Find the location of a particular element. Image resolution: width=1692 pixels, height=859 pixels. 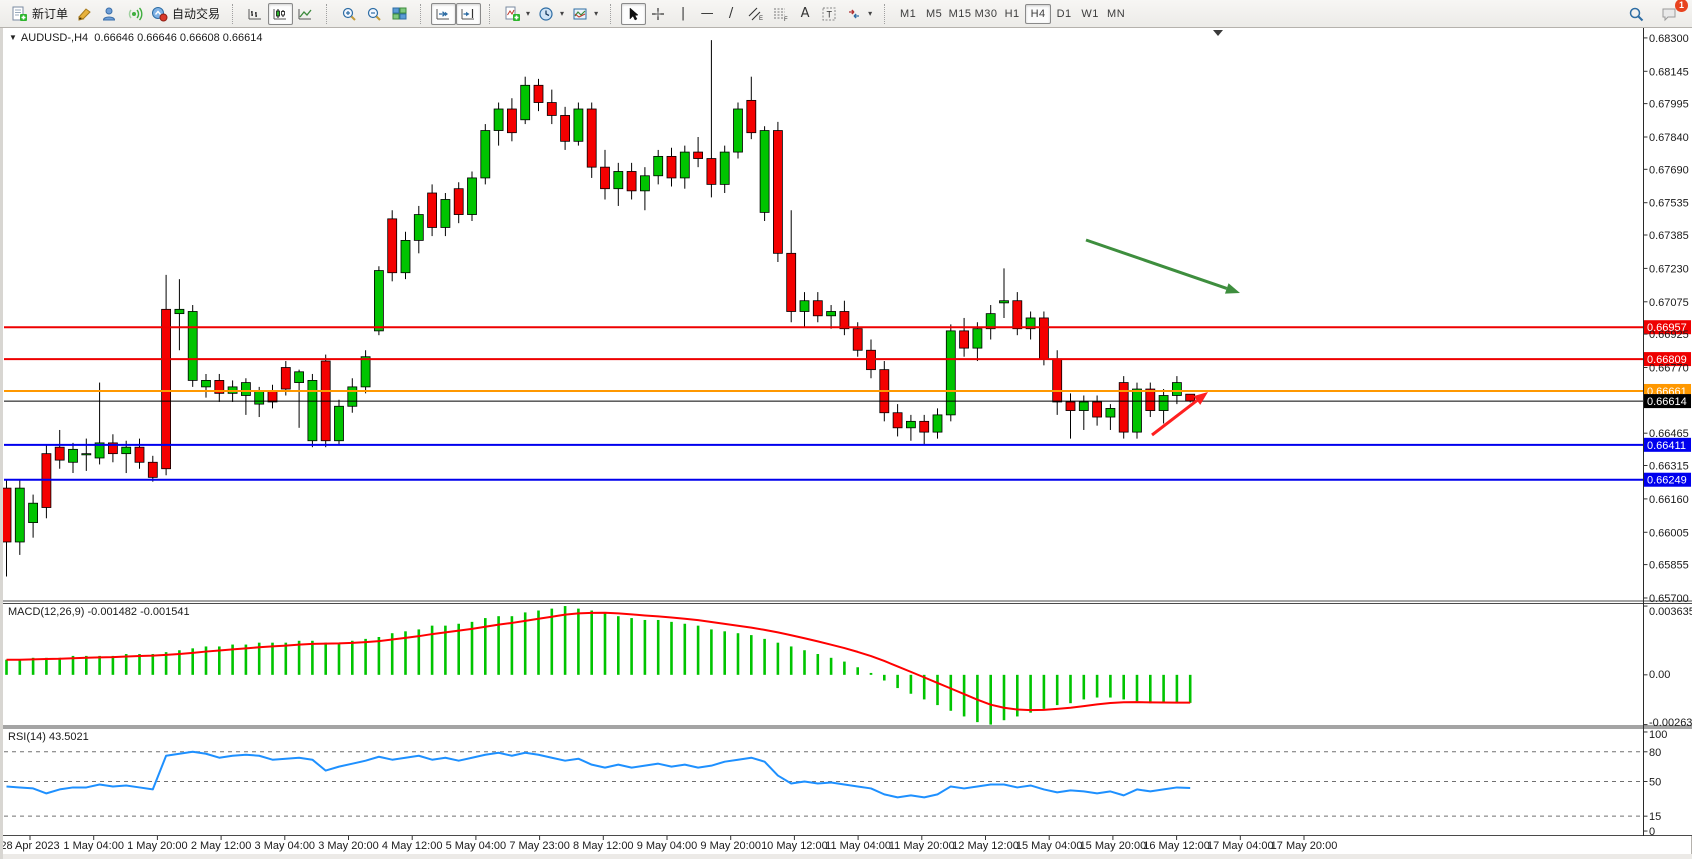

macd-tick-label: 0.00 is located at coordinates (1659, 675).